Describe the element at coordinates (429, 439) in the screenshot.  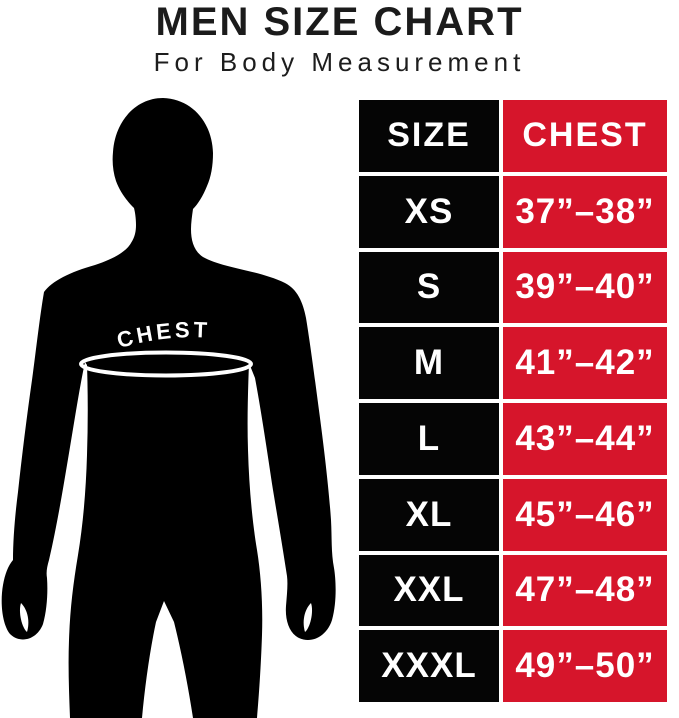
I see `size-cell-l: L` at that location.